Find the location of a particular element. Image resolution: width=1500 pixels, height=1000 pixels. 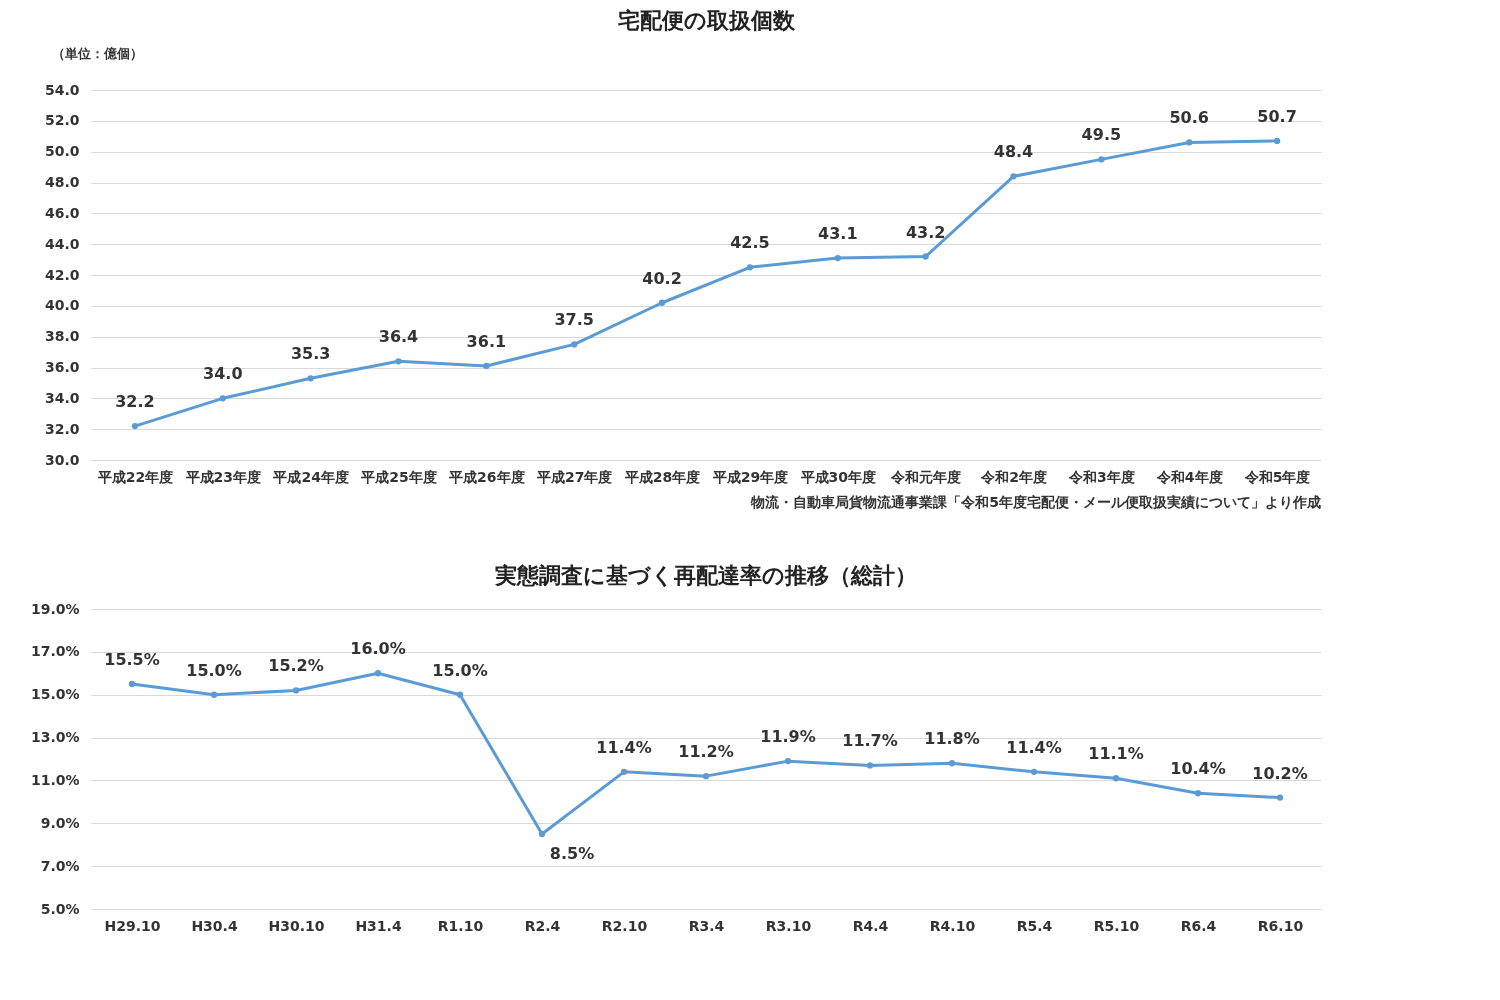

data-label: 36.1 is located at coordinates (486, 341).